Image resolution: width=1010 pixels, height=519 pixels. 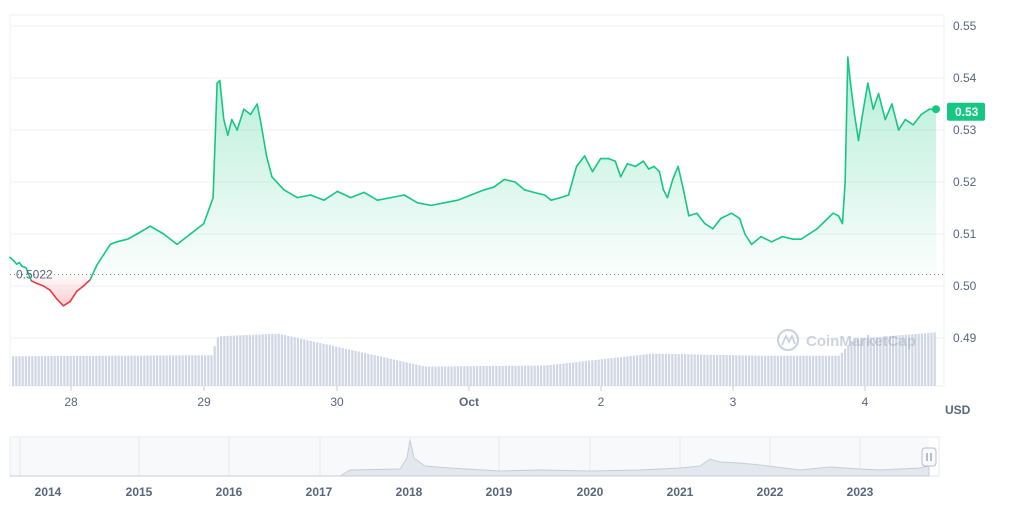 What do you see at coordinates (590, 492) in the screenshot?
I see `navigator-year-label: 2020` at bounding box center [590, 492].